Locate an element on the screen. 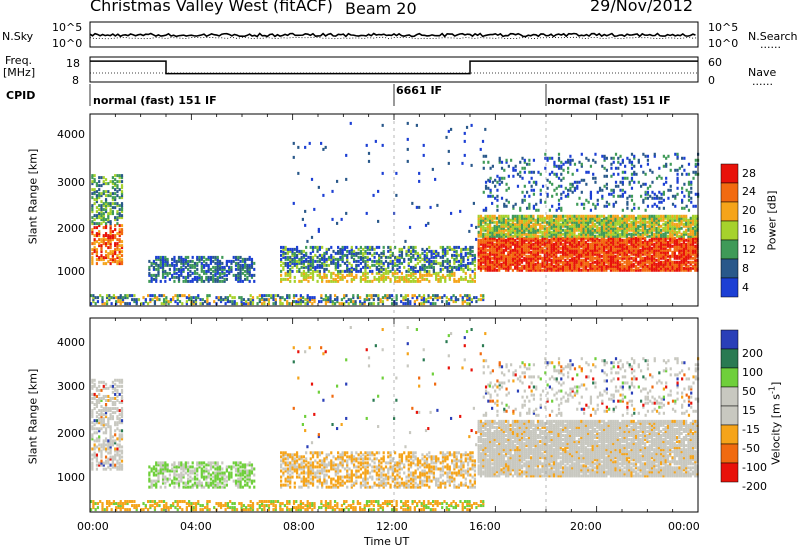  freq-tick-bottom: 8 is located at coordinates (75, 80).